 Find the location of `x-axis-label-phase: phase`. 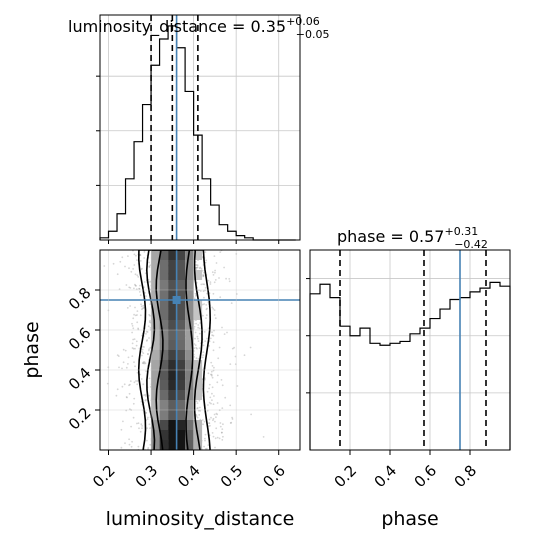

x-axis-label-phase: phase is located at coordinates (409, 519).